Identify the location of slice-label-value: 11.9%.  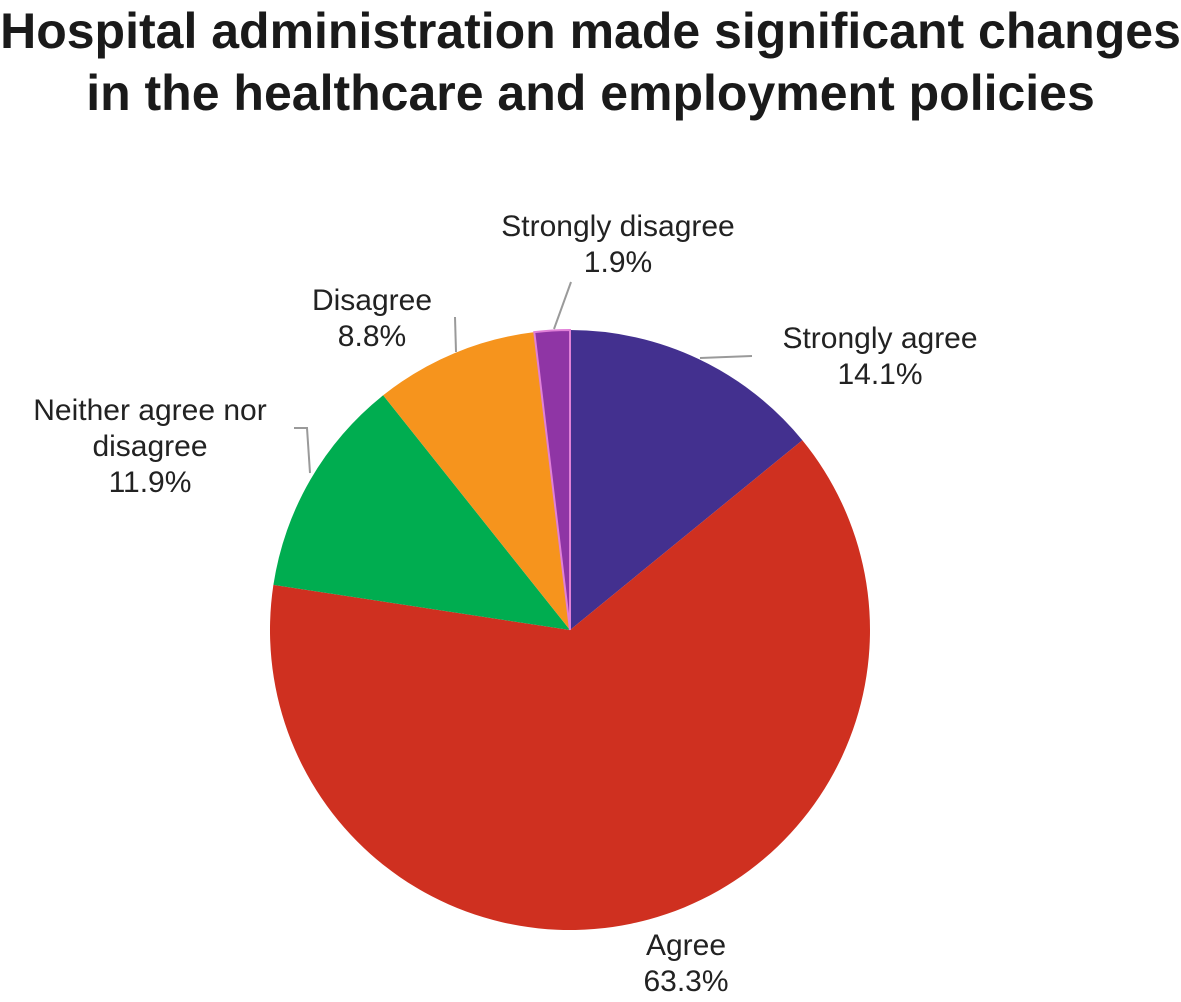
(150, 482).